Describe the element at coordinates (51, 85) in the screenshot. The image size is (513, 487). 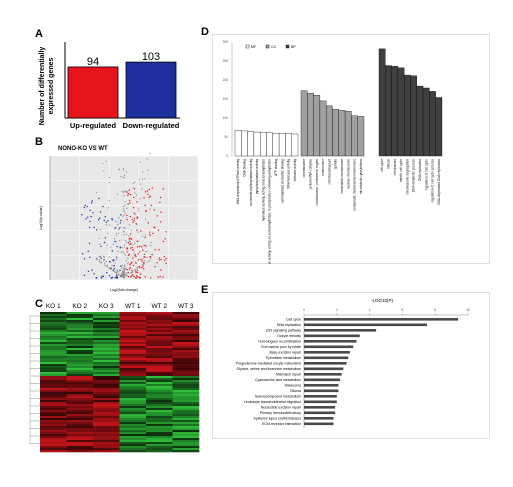
I see `a-ylabel-line2: expressed genes` at that location.